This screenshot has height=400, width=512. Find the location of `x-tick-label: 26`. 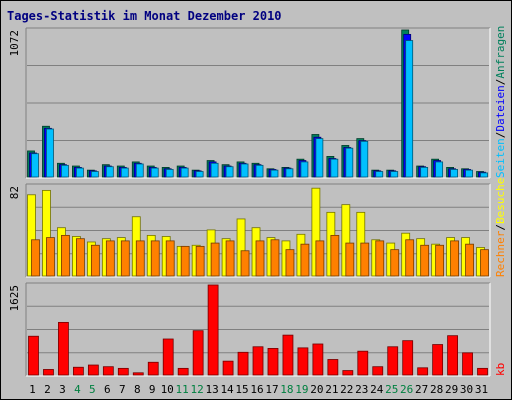

x-tick-label: 26 is located at coordinates (406, 389).